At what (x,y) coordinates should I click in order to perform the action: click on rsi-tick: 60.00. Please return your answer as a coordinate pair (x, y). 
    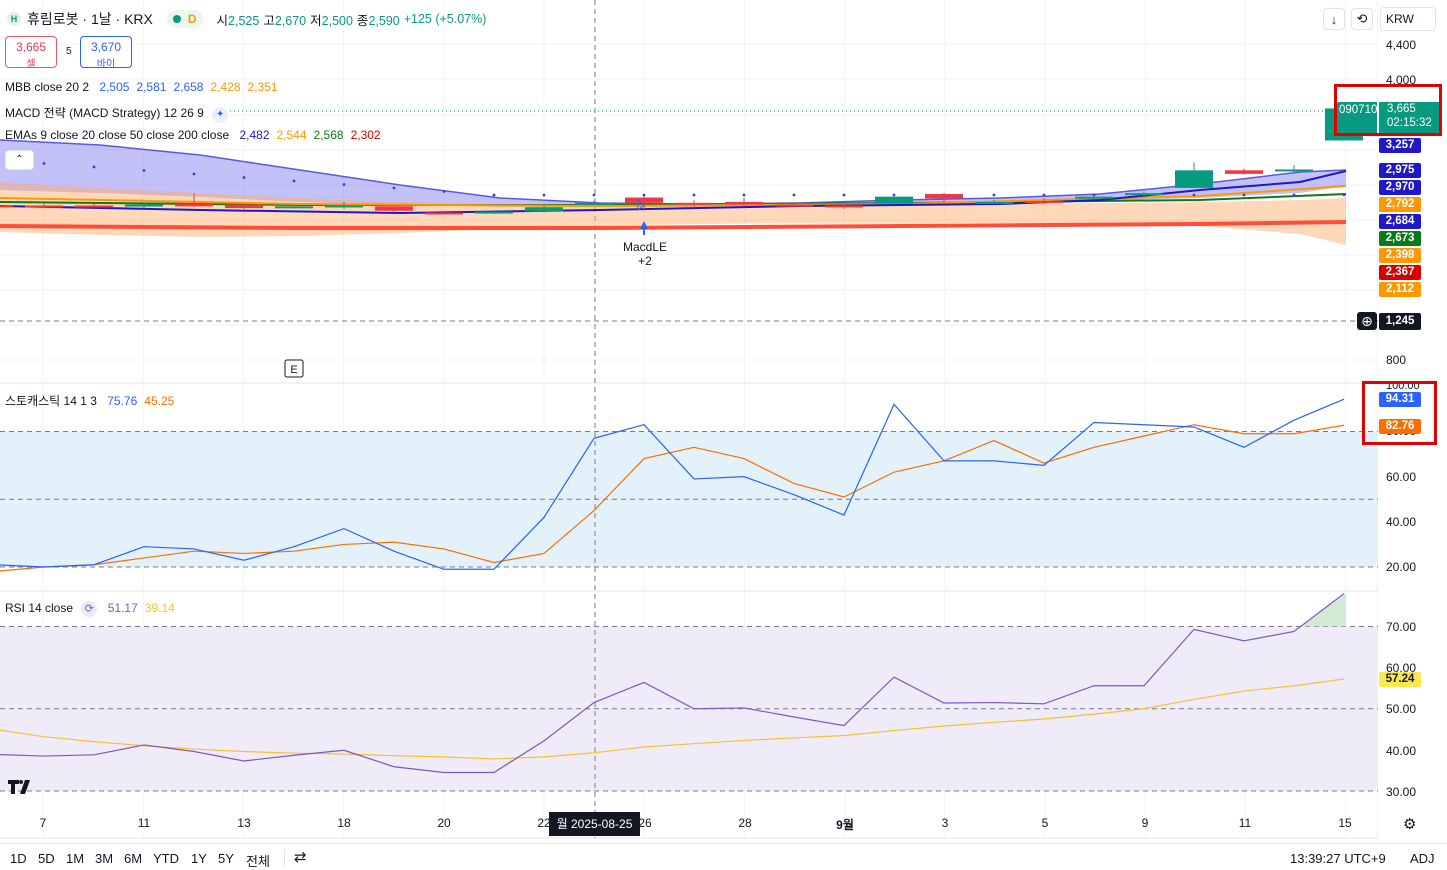
    Looking at the image, I should click on (1401, 668).